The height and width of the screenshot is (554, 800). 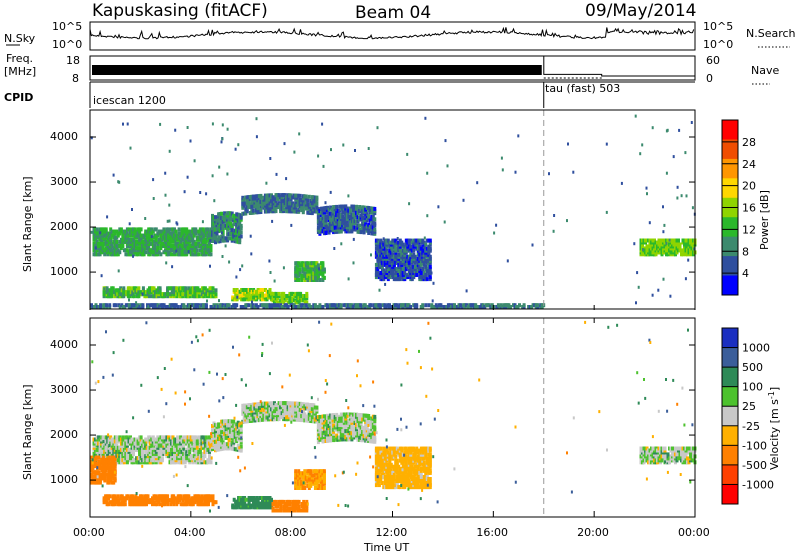 What do you see at coordinates (20, 71) in the screenshot?
I see `freq-label-line2: [MHz]` at bounding box center [20, 71].